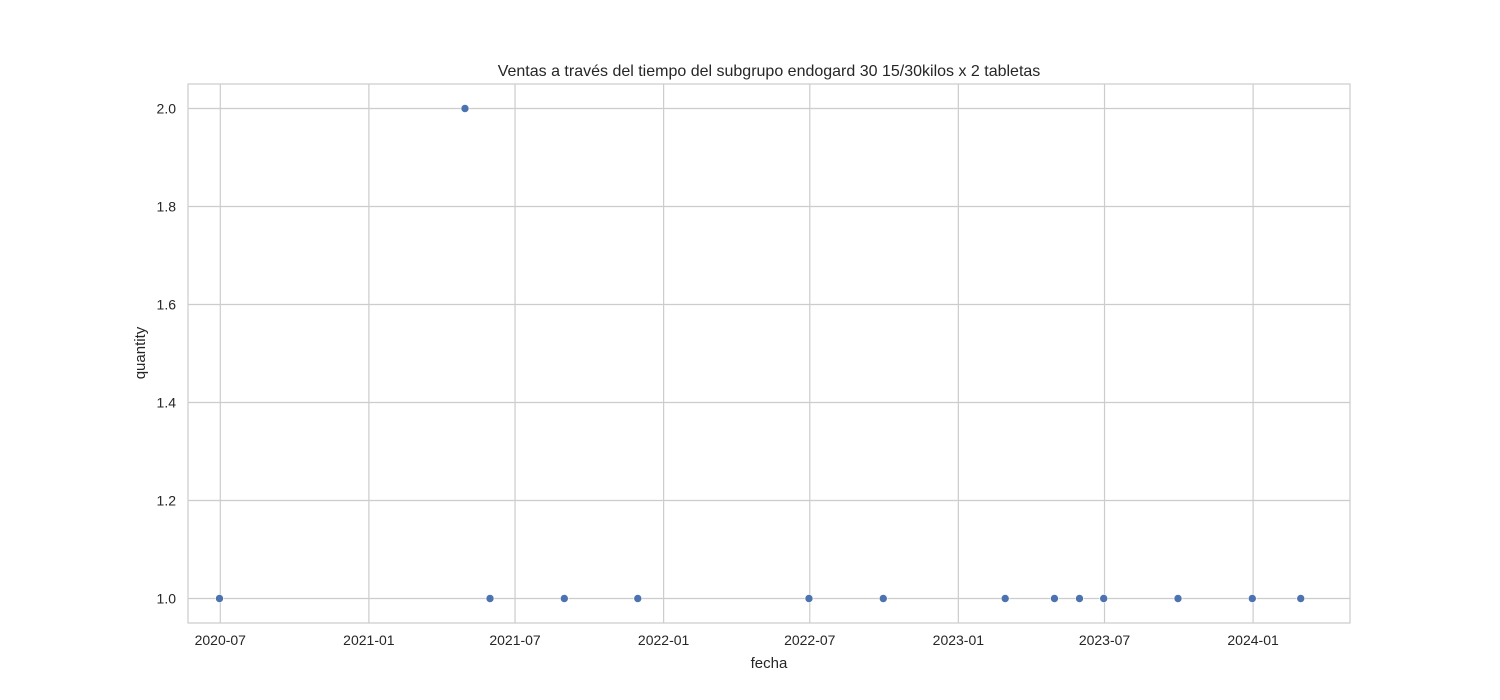 This screenshot has width=1500, height=700. I want to click on x-tick-label: 2020-07, so click(221, 640).